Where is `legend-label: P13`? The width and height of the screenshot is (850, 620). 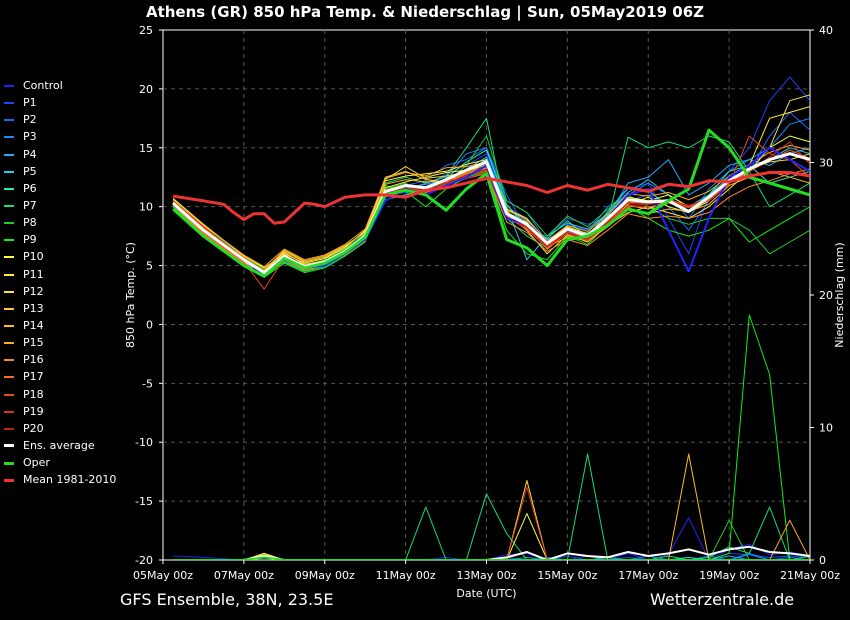
legend-label: P13 is located at coordinates (33, 308).